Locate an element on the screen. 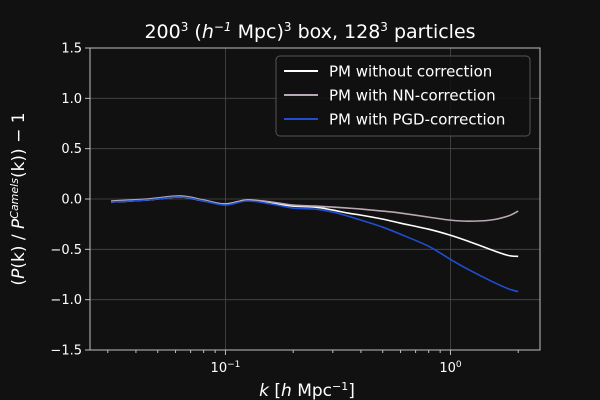 This screenshot has width=600, height=400. y-tick-label: 0.5 is located at coordinates (71, 149).